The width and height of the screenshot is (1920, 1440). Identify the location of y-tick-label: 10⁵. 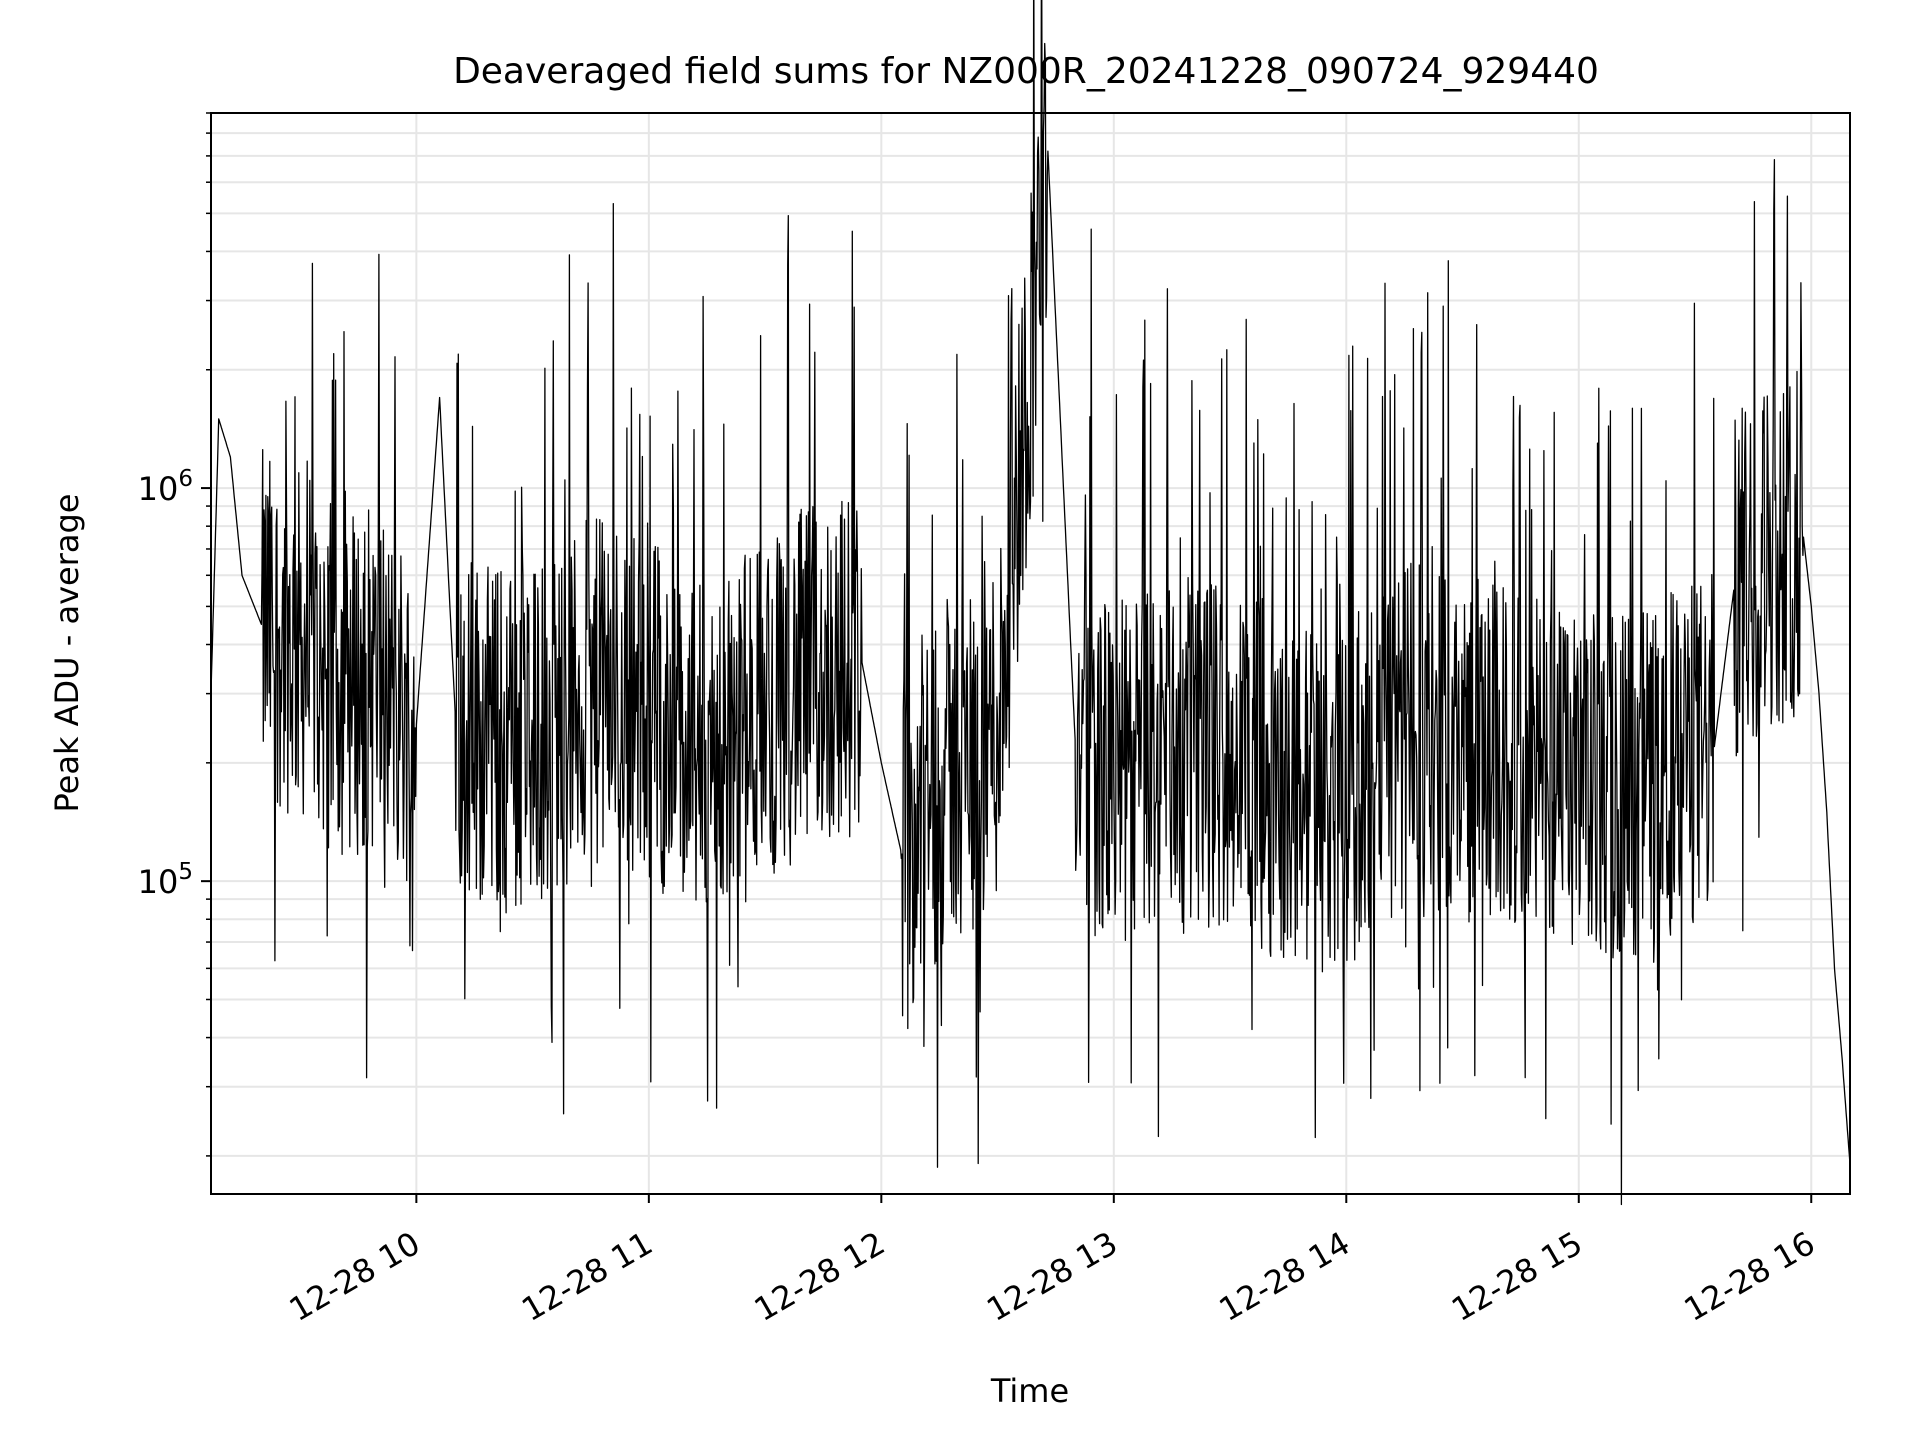
(165, 880).